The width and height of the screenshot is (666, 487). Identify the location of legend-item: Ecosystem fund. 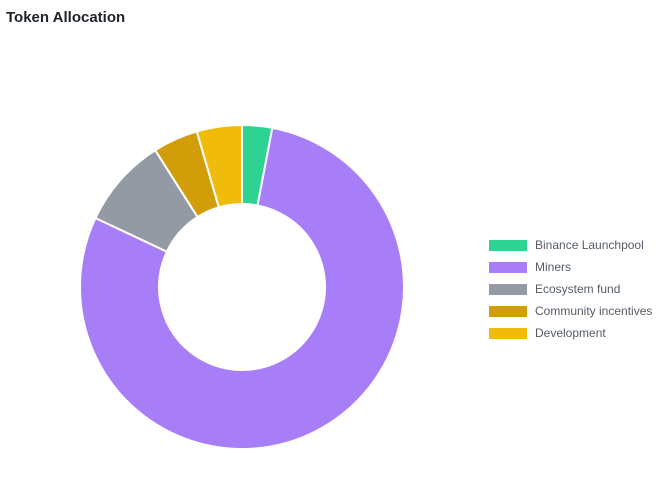
(570, 289).